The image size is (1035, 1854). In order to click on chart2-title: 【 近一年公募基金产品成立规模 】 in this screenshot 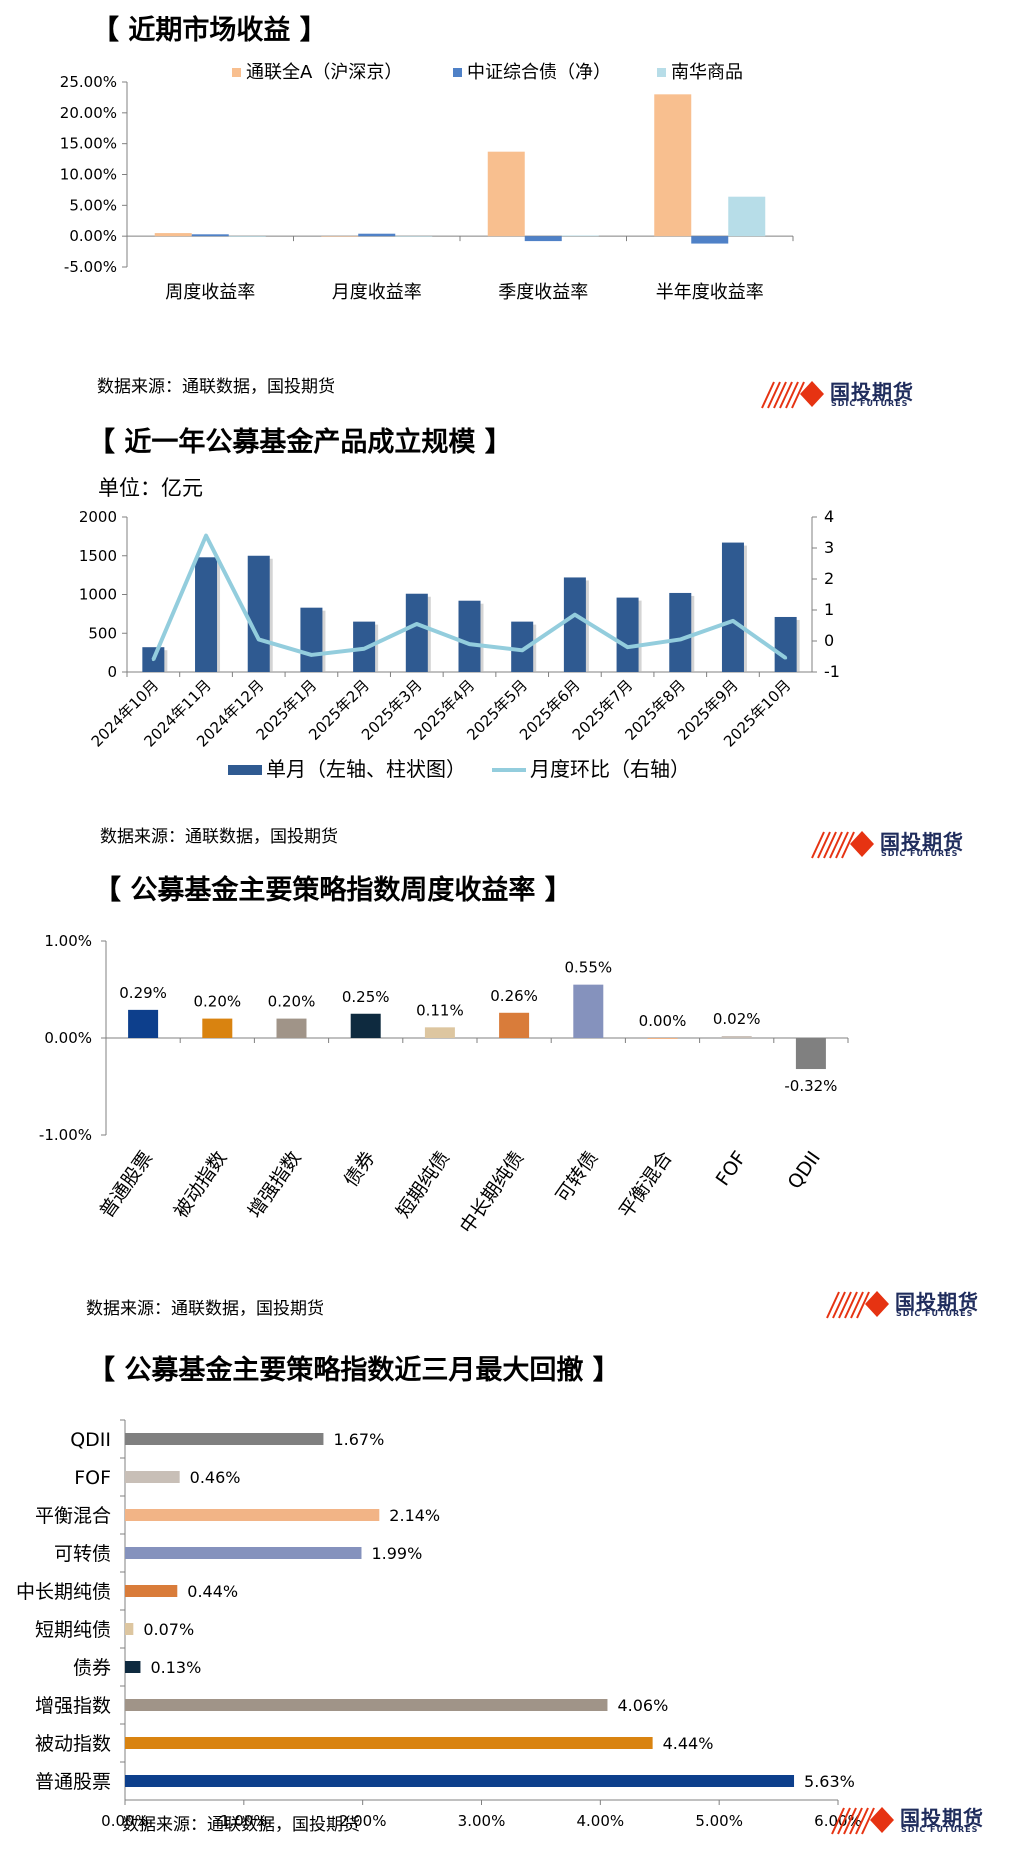, I will do `click(300, 442)`.